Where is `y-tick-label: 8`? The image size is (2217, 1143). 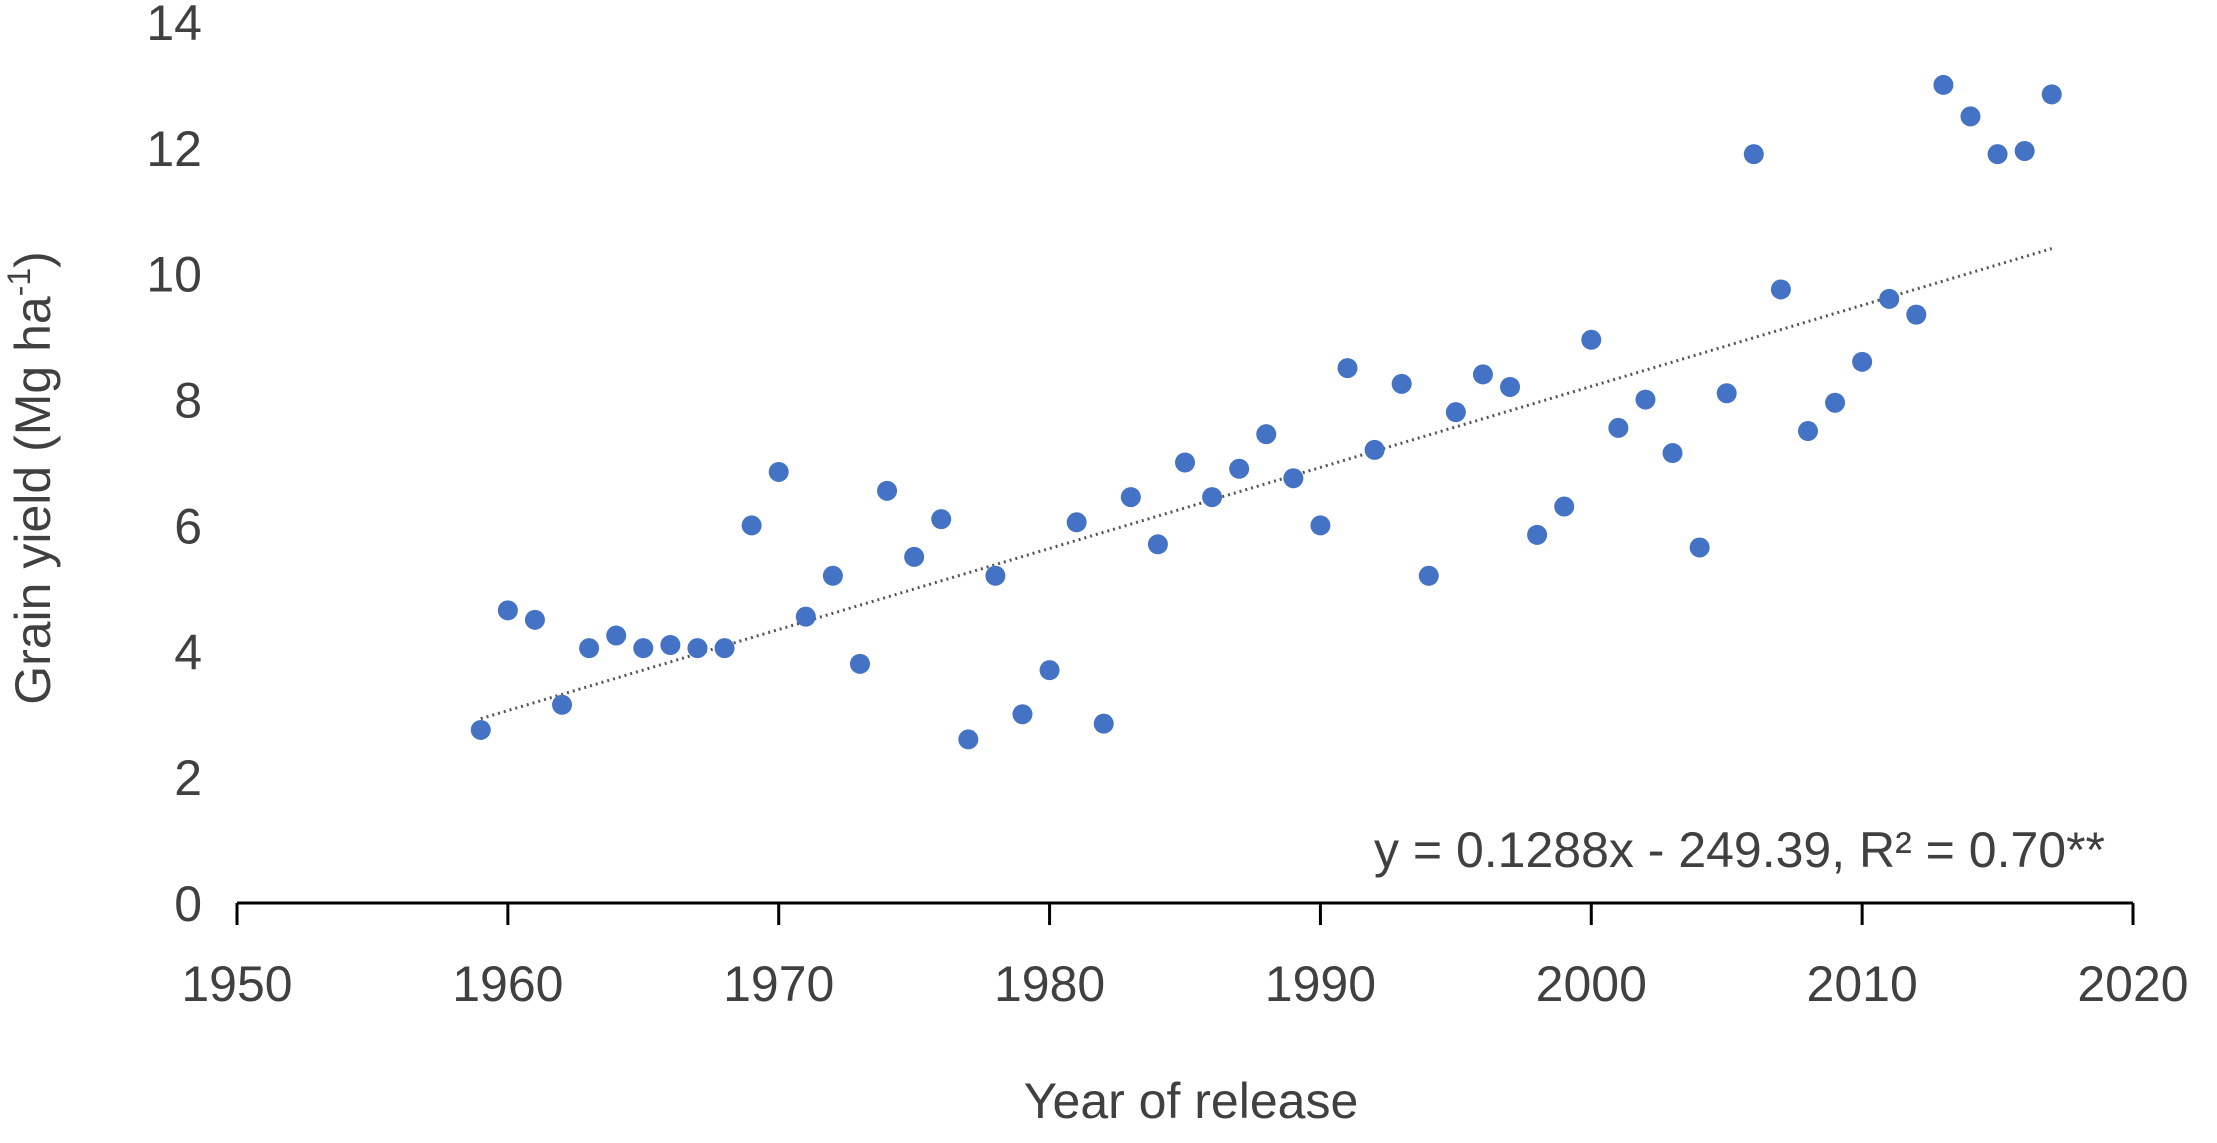
y-tick-label: 8 is located at coordinates (188, 401).